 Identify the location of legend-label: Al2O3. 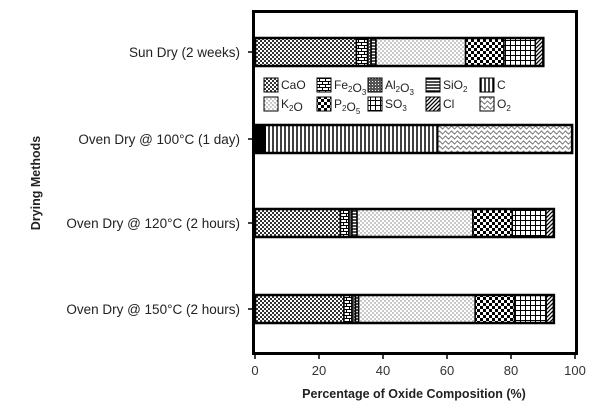
(399, 87).